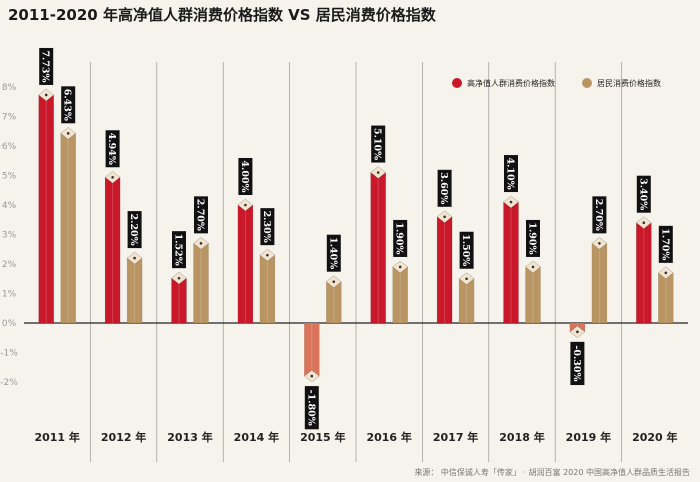  I want to click on bar-group-hnw: -1.80%, so click(311, 376).